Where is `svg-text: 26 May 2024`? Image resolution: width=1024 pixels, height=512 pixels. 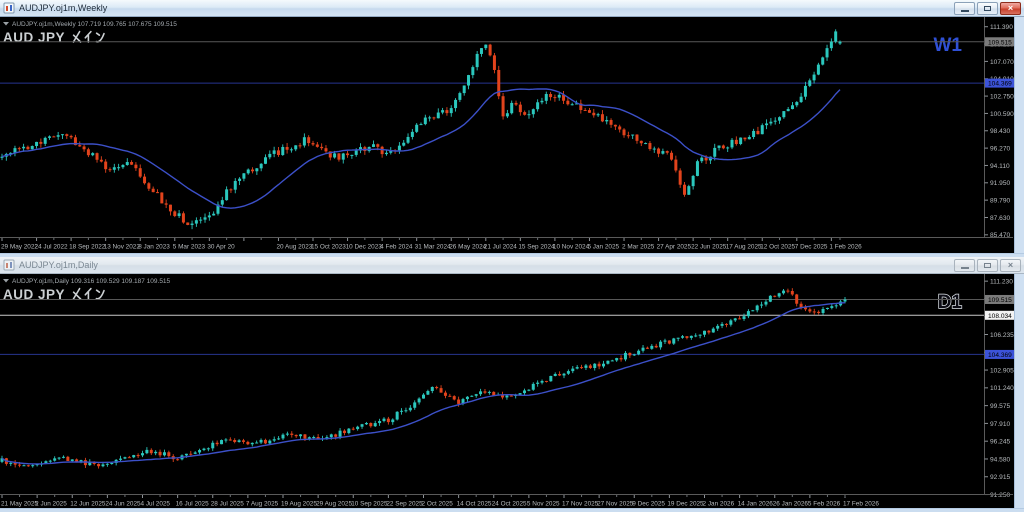
svg-text: 26 May 2024 is located at coordinates (467, 247).